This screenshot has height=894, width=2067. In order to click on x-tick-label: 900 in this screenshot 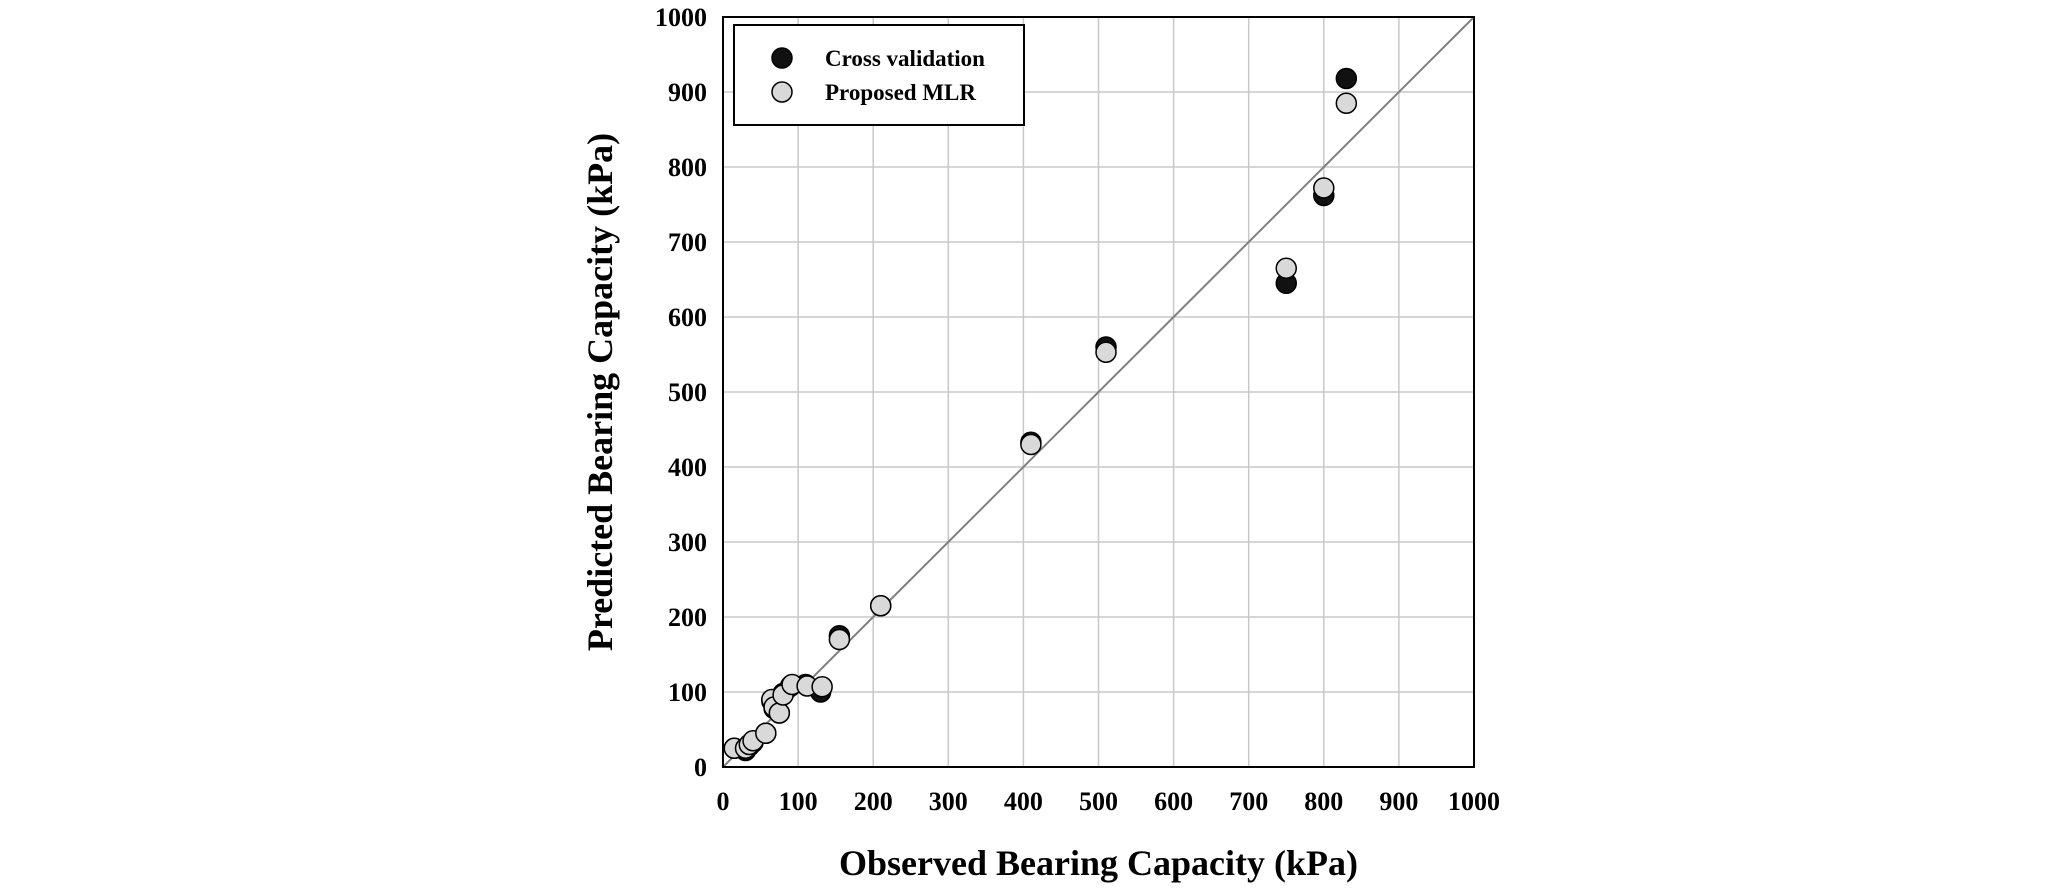, I will do `click(1398, 801)`.